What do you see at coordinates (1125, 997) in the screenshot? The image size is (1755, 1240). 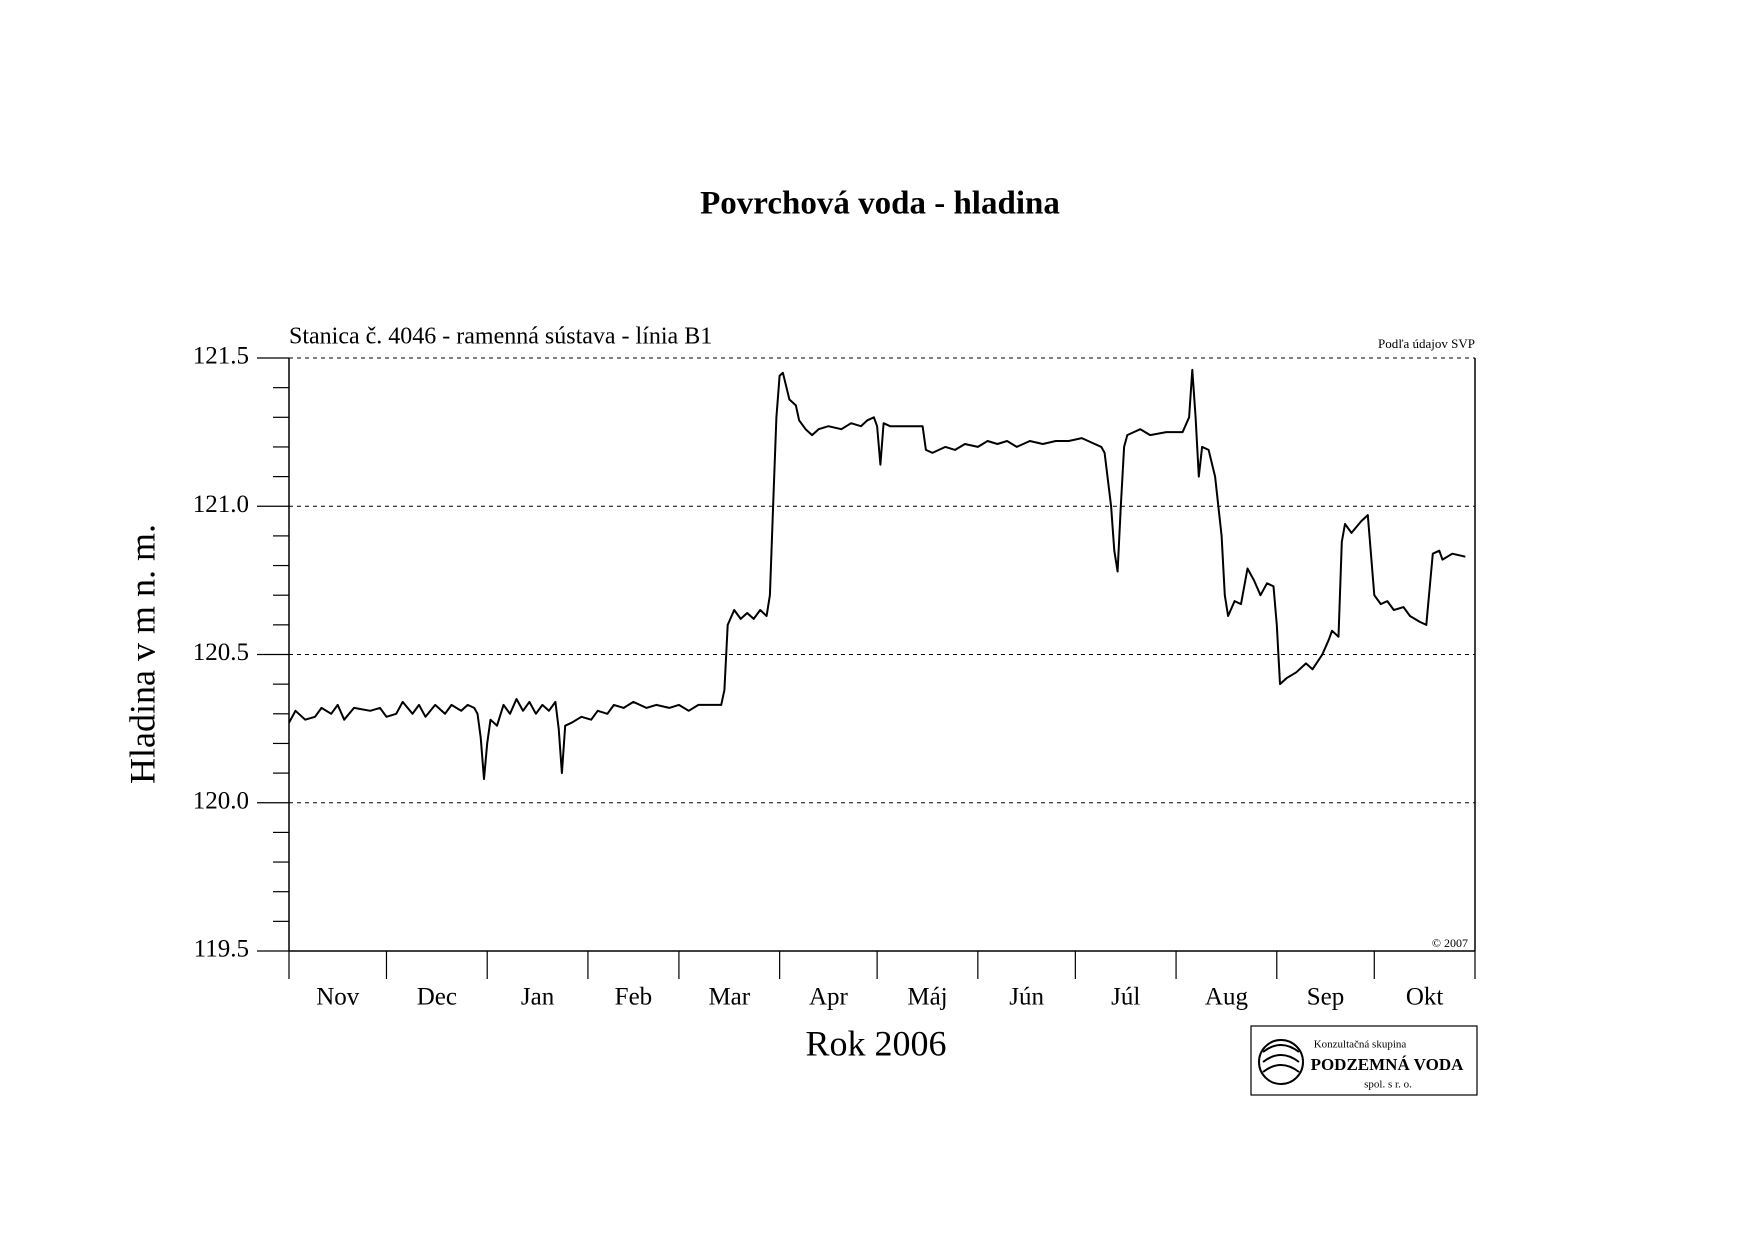 I see `x-tick-label: Júl` at bounding box center [1125, 997].